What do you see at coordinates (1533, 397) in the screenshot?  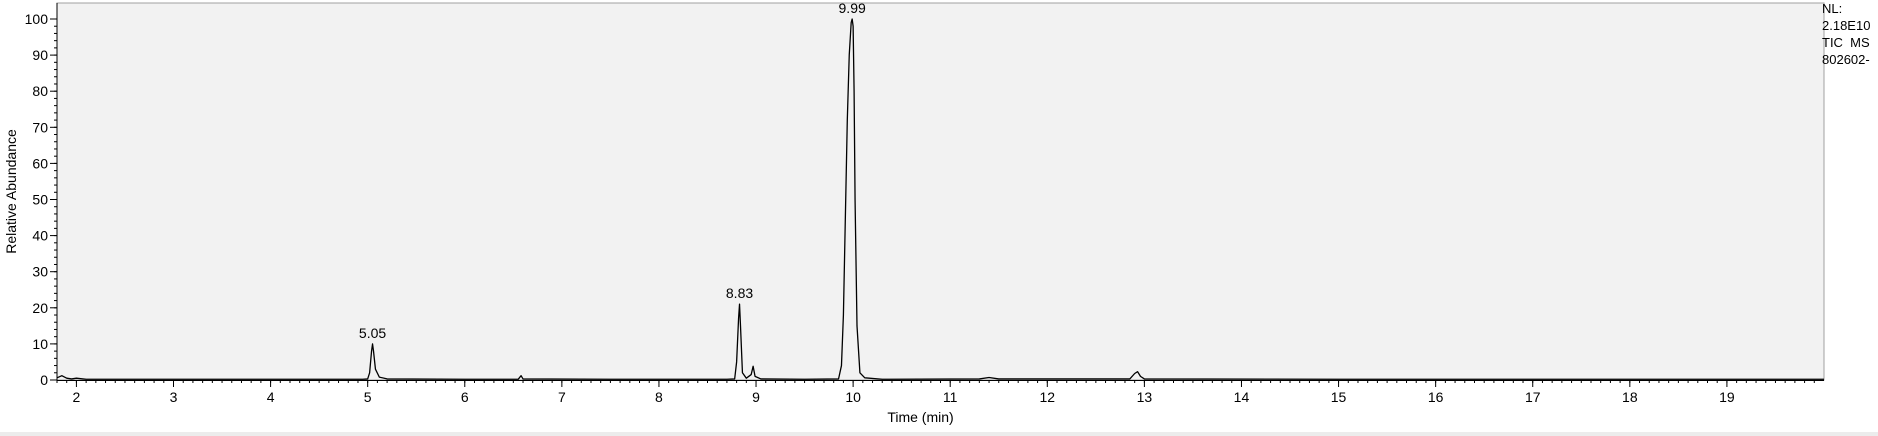 I see `x-tick-label: 17` at bounding box center [1533, 397].